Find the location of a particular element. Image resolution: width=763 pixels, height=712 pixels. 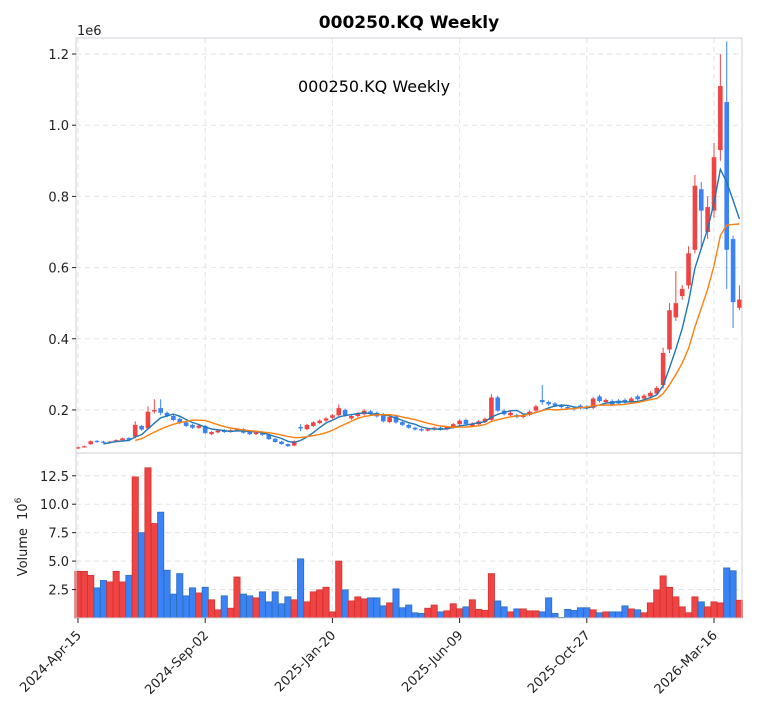

price-tick-label: 0.4 is located at coordinates (58, 340).